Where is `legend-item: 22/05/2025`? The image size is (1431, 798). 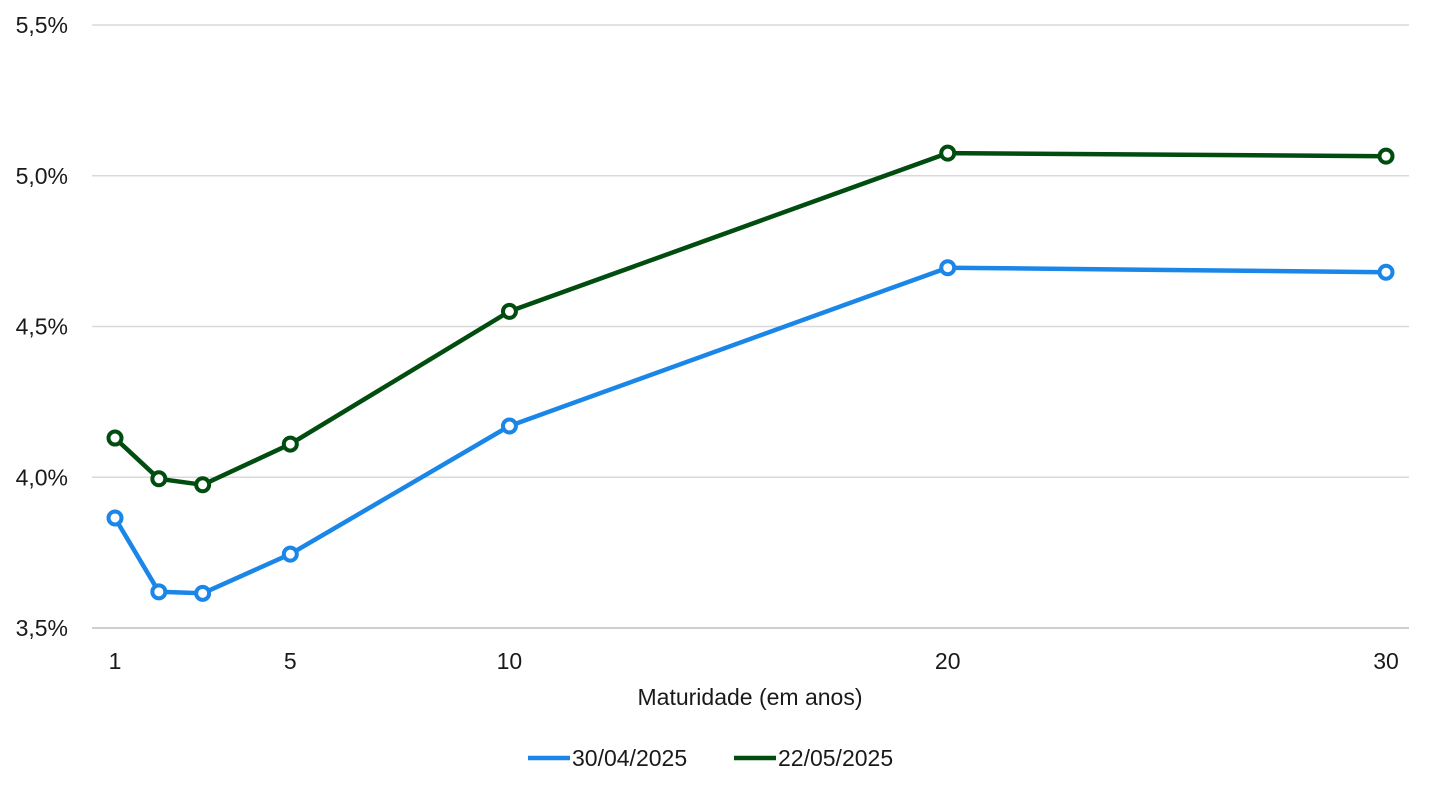 legend-item: 22/05/2025 is located at coordinates (813, 758).